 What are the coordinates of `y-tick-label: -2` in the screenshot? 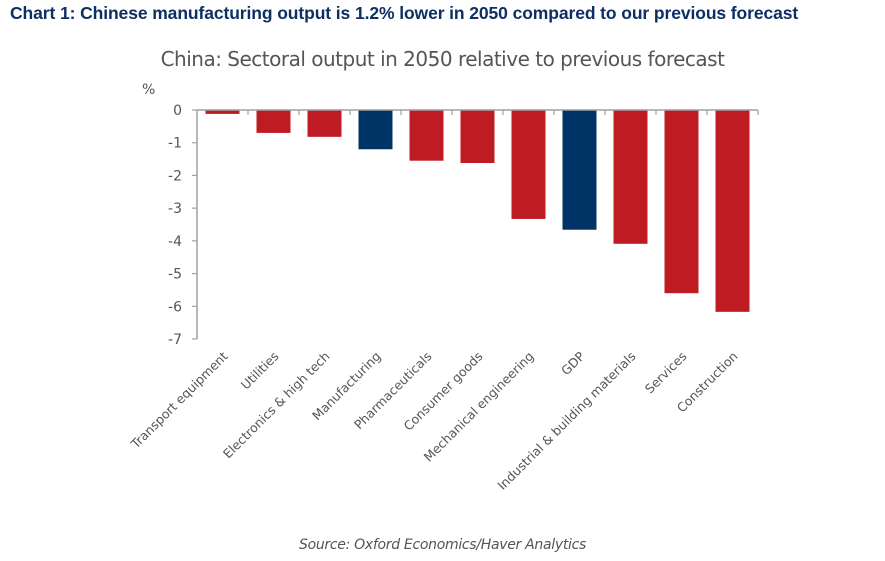 It's located at (175, 176).